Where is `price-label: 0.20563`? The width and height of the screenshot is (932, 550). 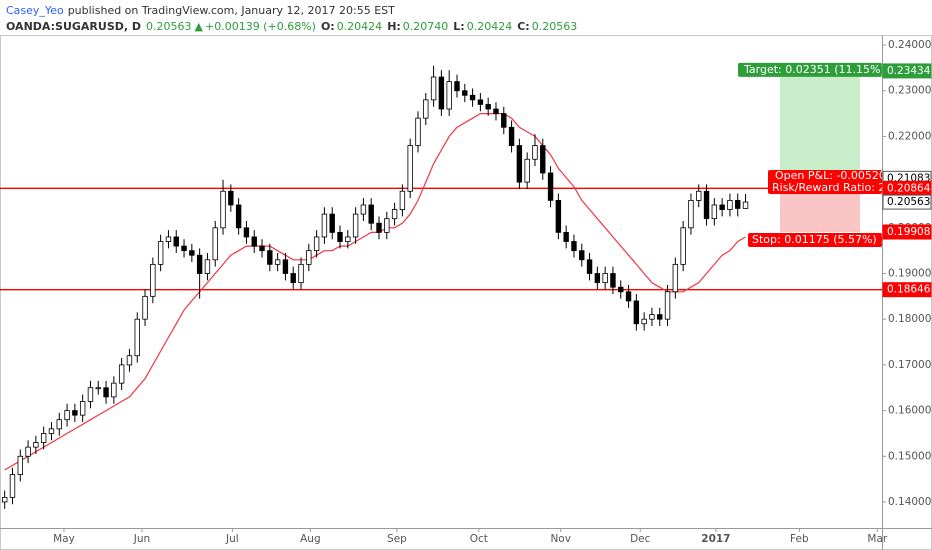
price-label: 0.20563 is located at coordinates (908, 202).